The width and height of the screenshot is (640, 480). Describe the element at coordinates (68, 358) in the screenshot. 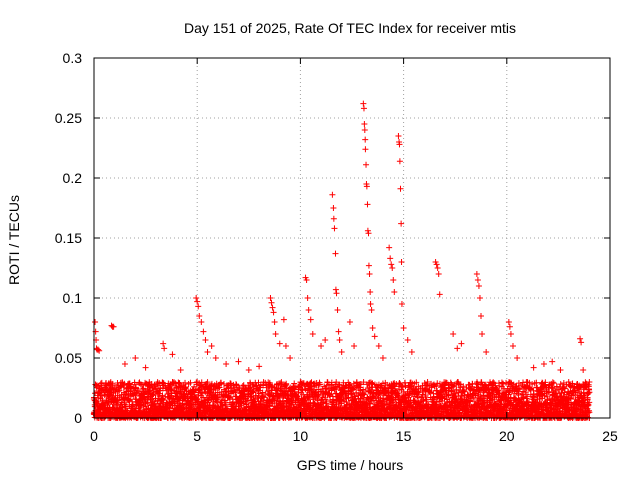

I see `y-tick-label: 0.05` at that location.